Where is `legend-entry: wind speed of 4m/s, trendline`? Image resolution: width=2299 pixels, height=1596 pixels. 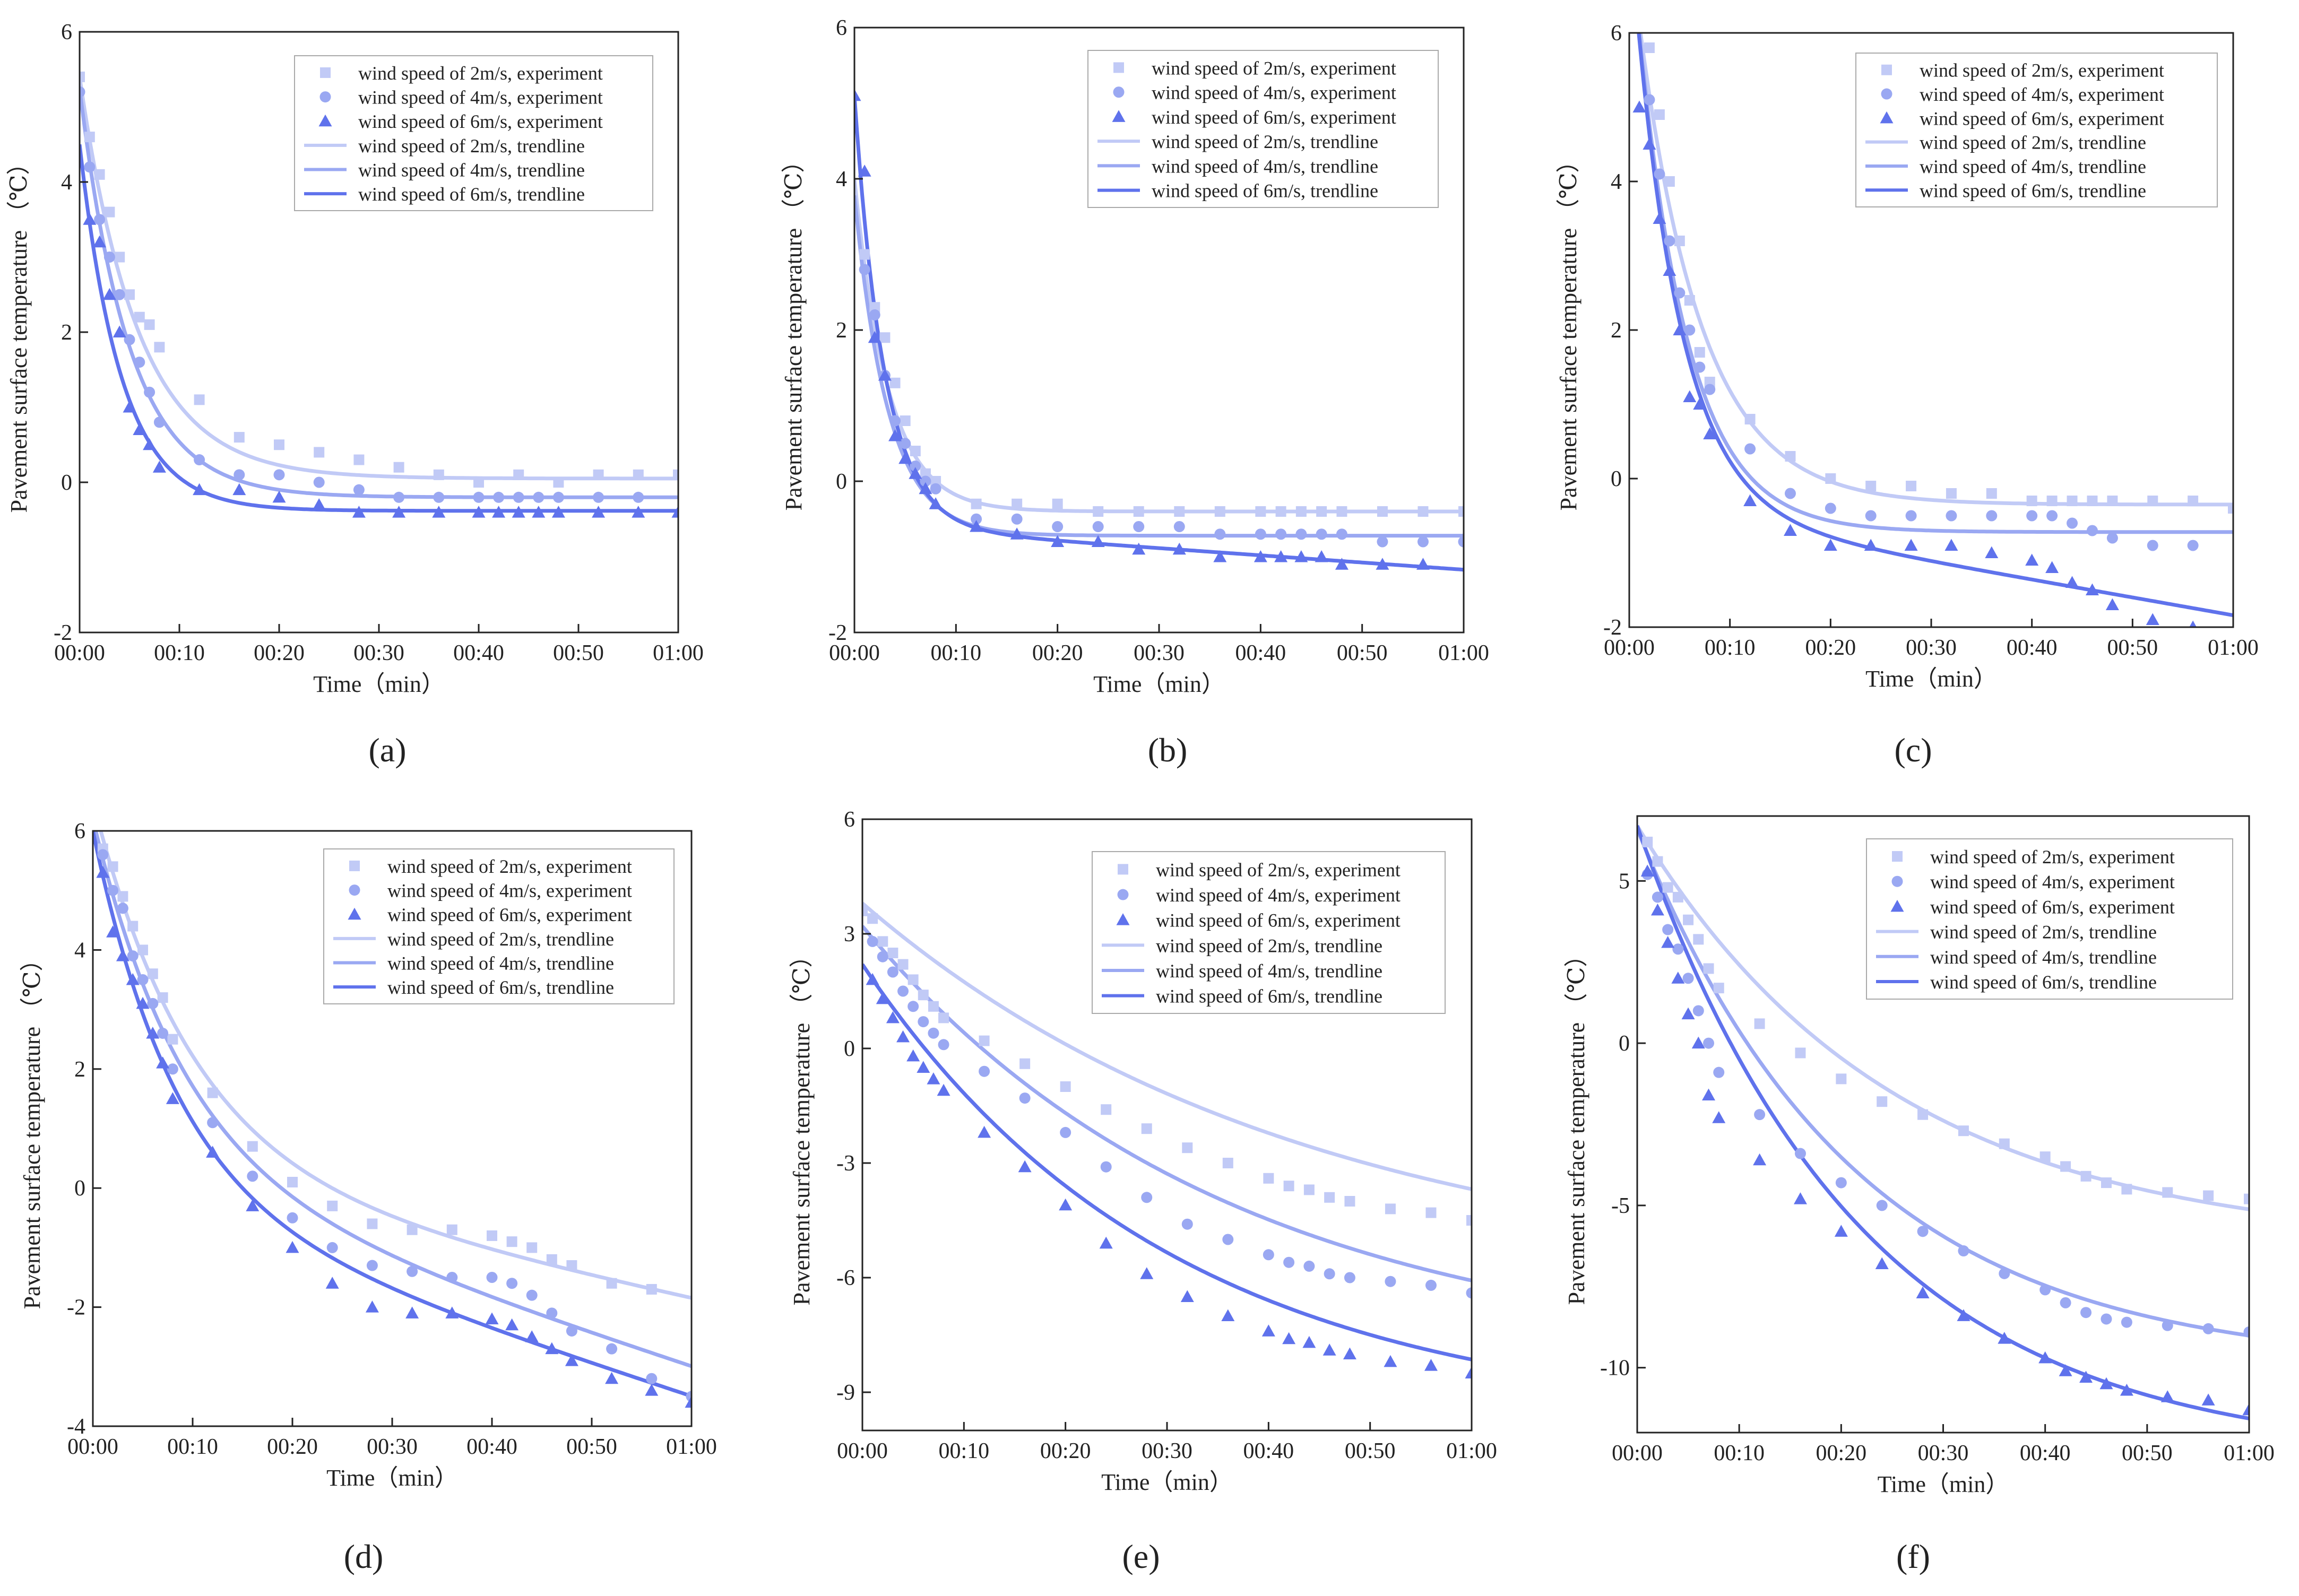 legend-entry: wind speed of 4m/s, trendline is located at coordinates (2016, 957).